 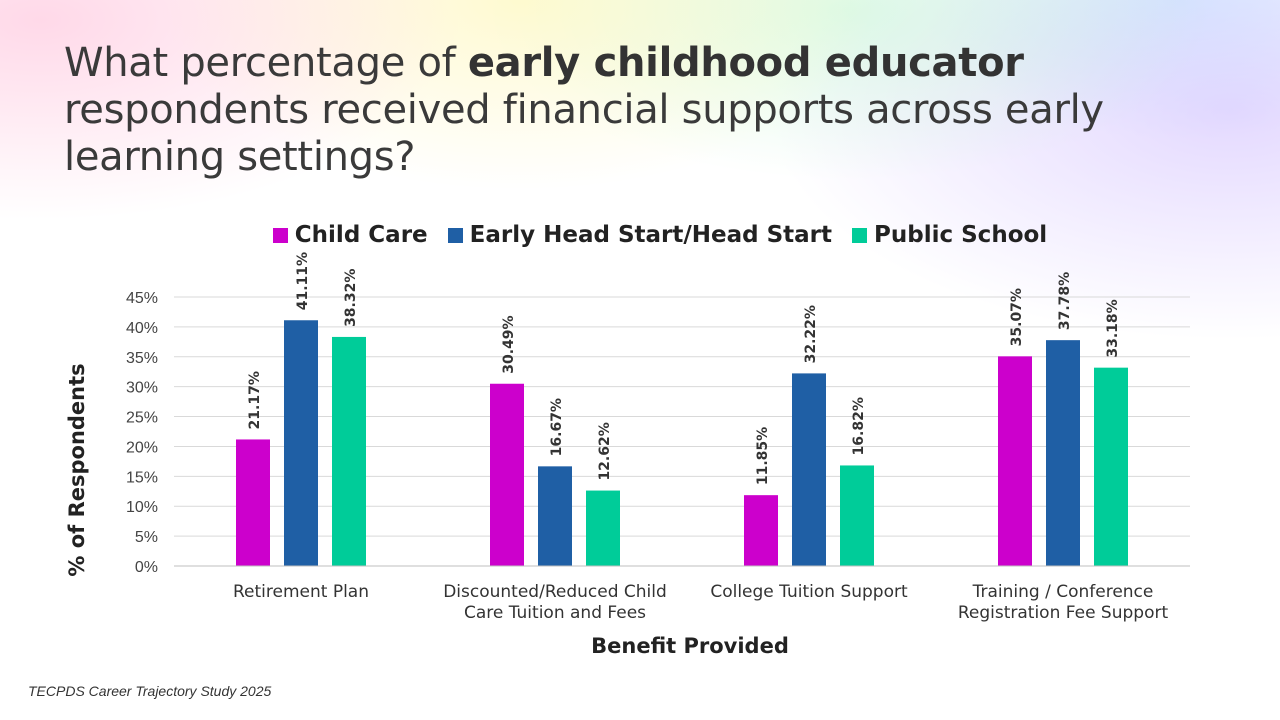 What do you see at coordinates (280, 235) in the screenshot?
I see `legend-swatch-child-care` at bounding box center [280, 235].